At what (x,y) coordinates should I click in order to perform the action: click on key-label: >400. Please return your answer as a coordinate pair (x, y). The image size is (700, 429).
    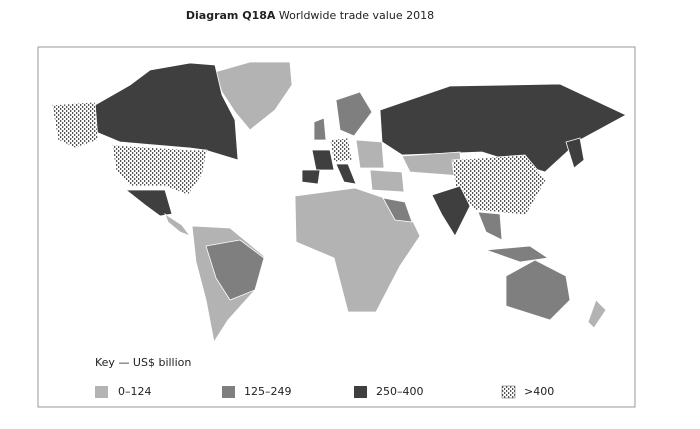
    Looking at the image, I should click on (539, 391).